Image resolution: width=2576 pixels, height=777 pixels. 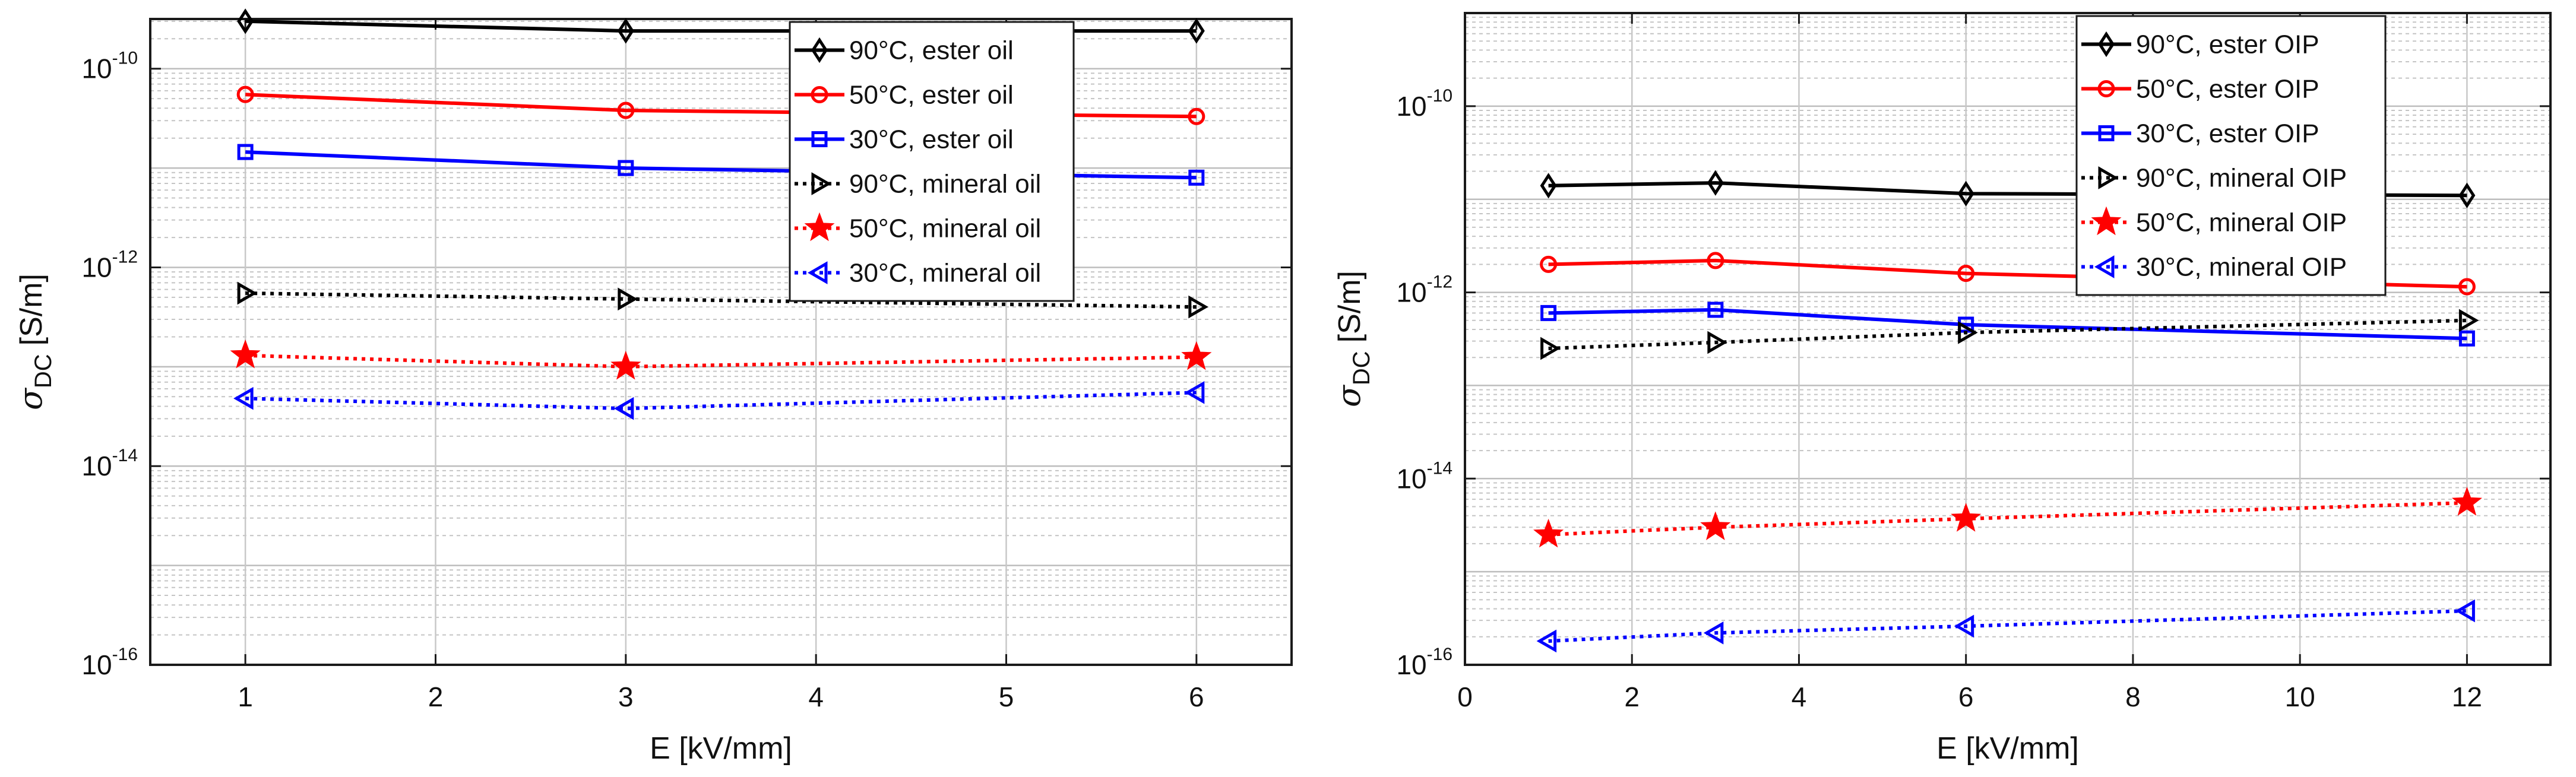 I want to click on legend-entry: 90°C, mineral oil, so click(x=918, y=184).